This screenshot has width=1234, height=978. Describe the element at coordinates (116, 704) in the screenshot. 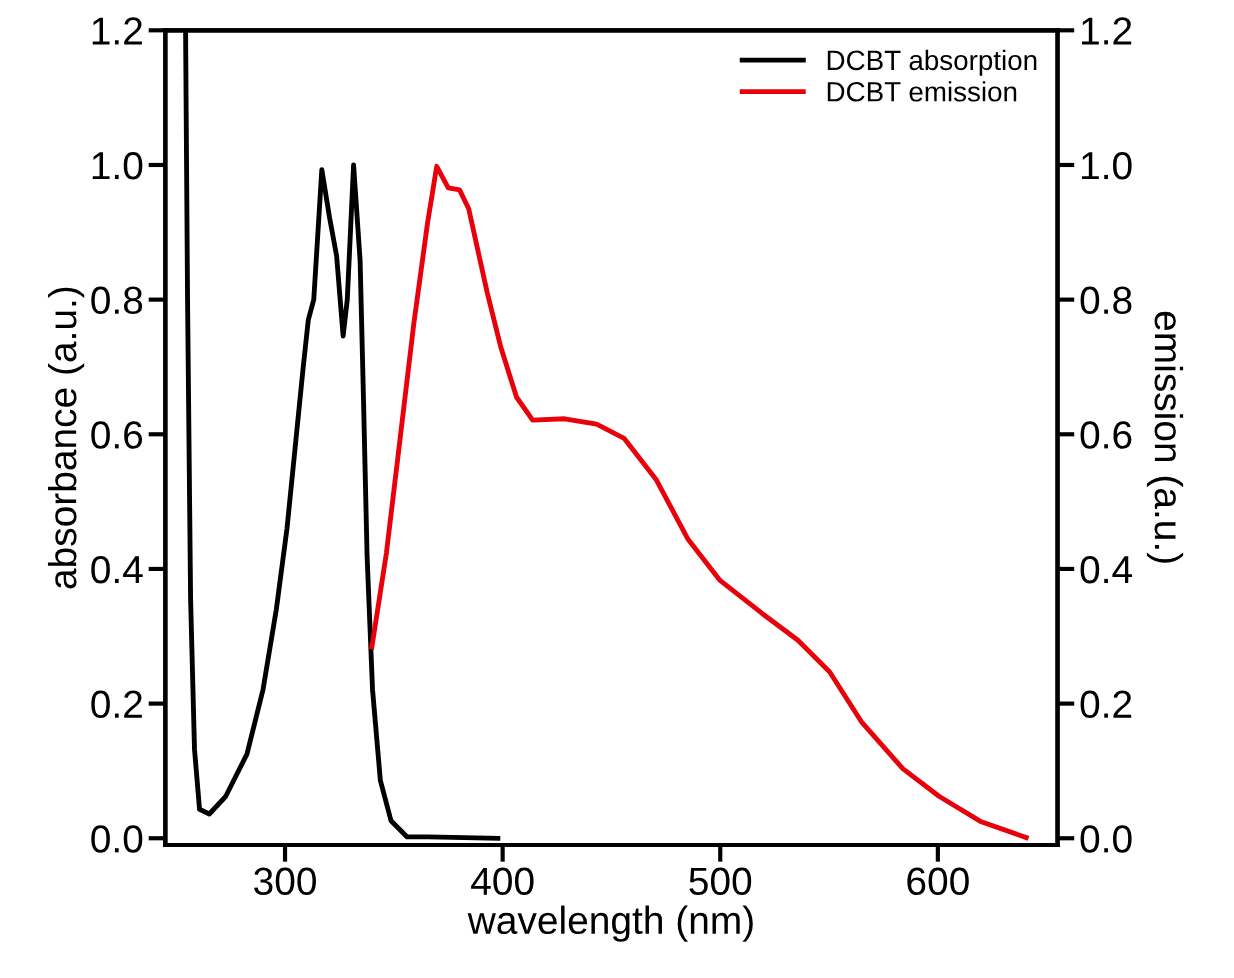

I see `y-tick-label: 0.2` at that location.